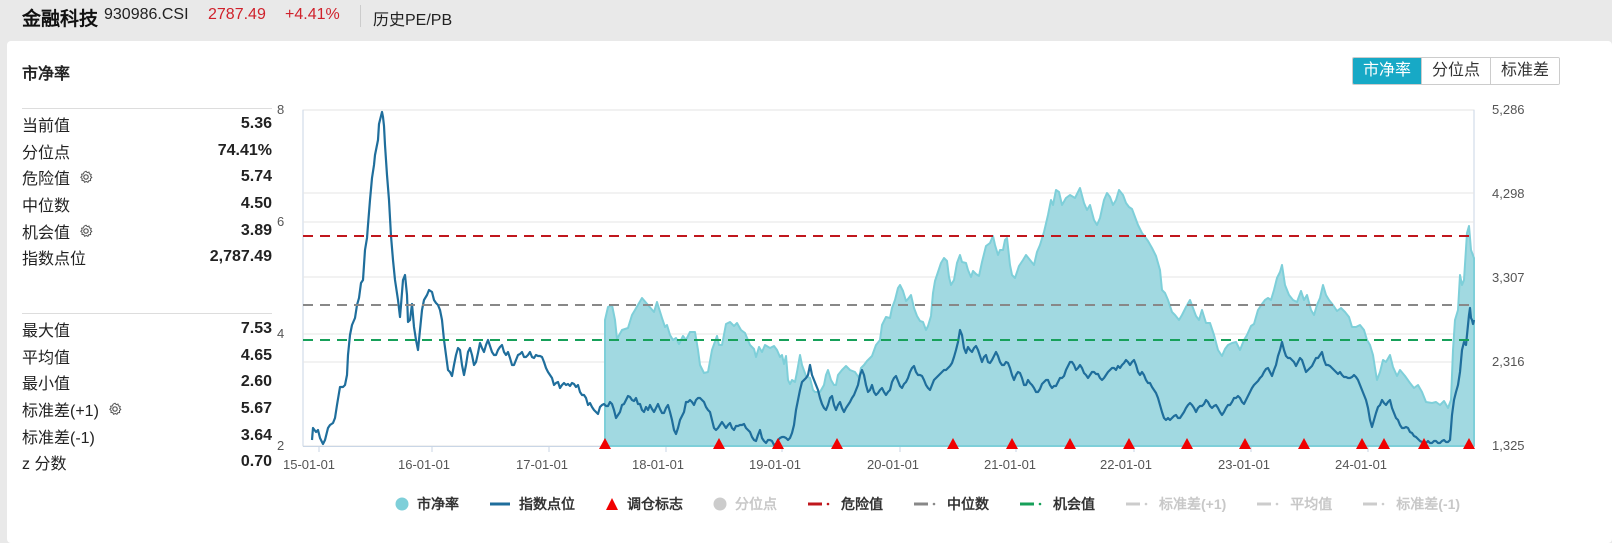 The image size is (1612, 543). What do you see at coordinates (256, 177) in the screenshot?
I see `stat-value: 5.74` at bounding box center [256, 177].